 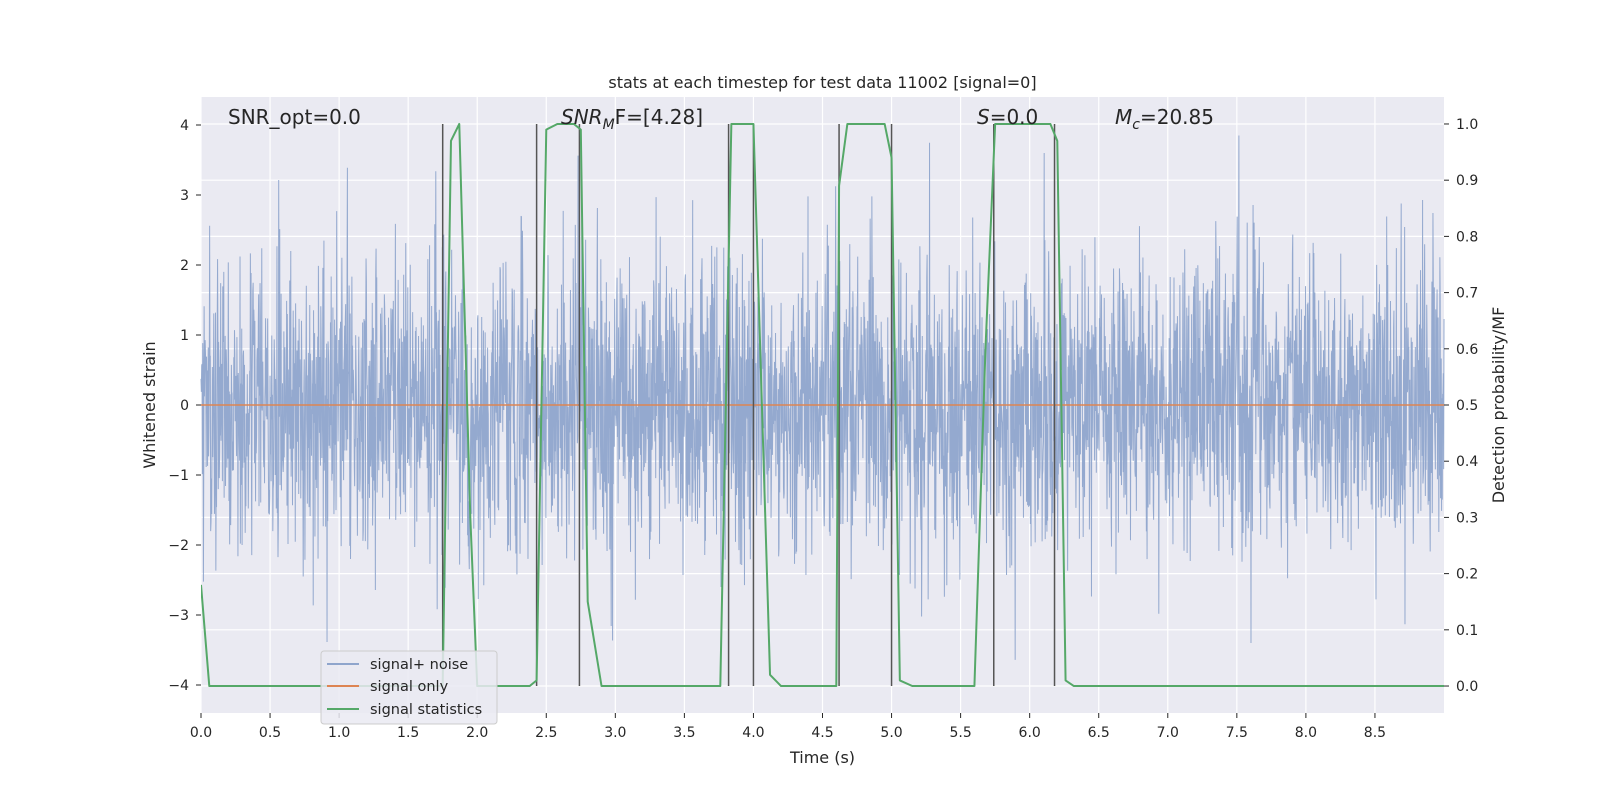 What do you see at coordinates (753, 733) in the screenshot?
I see `x-tick-label-8: 4.0` at bounding box center [753, 733].